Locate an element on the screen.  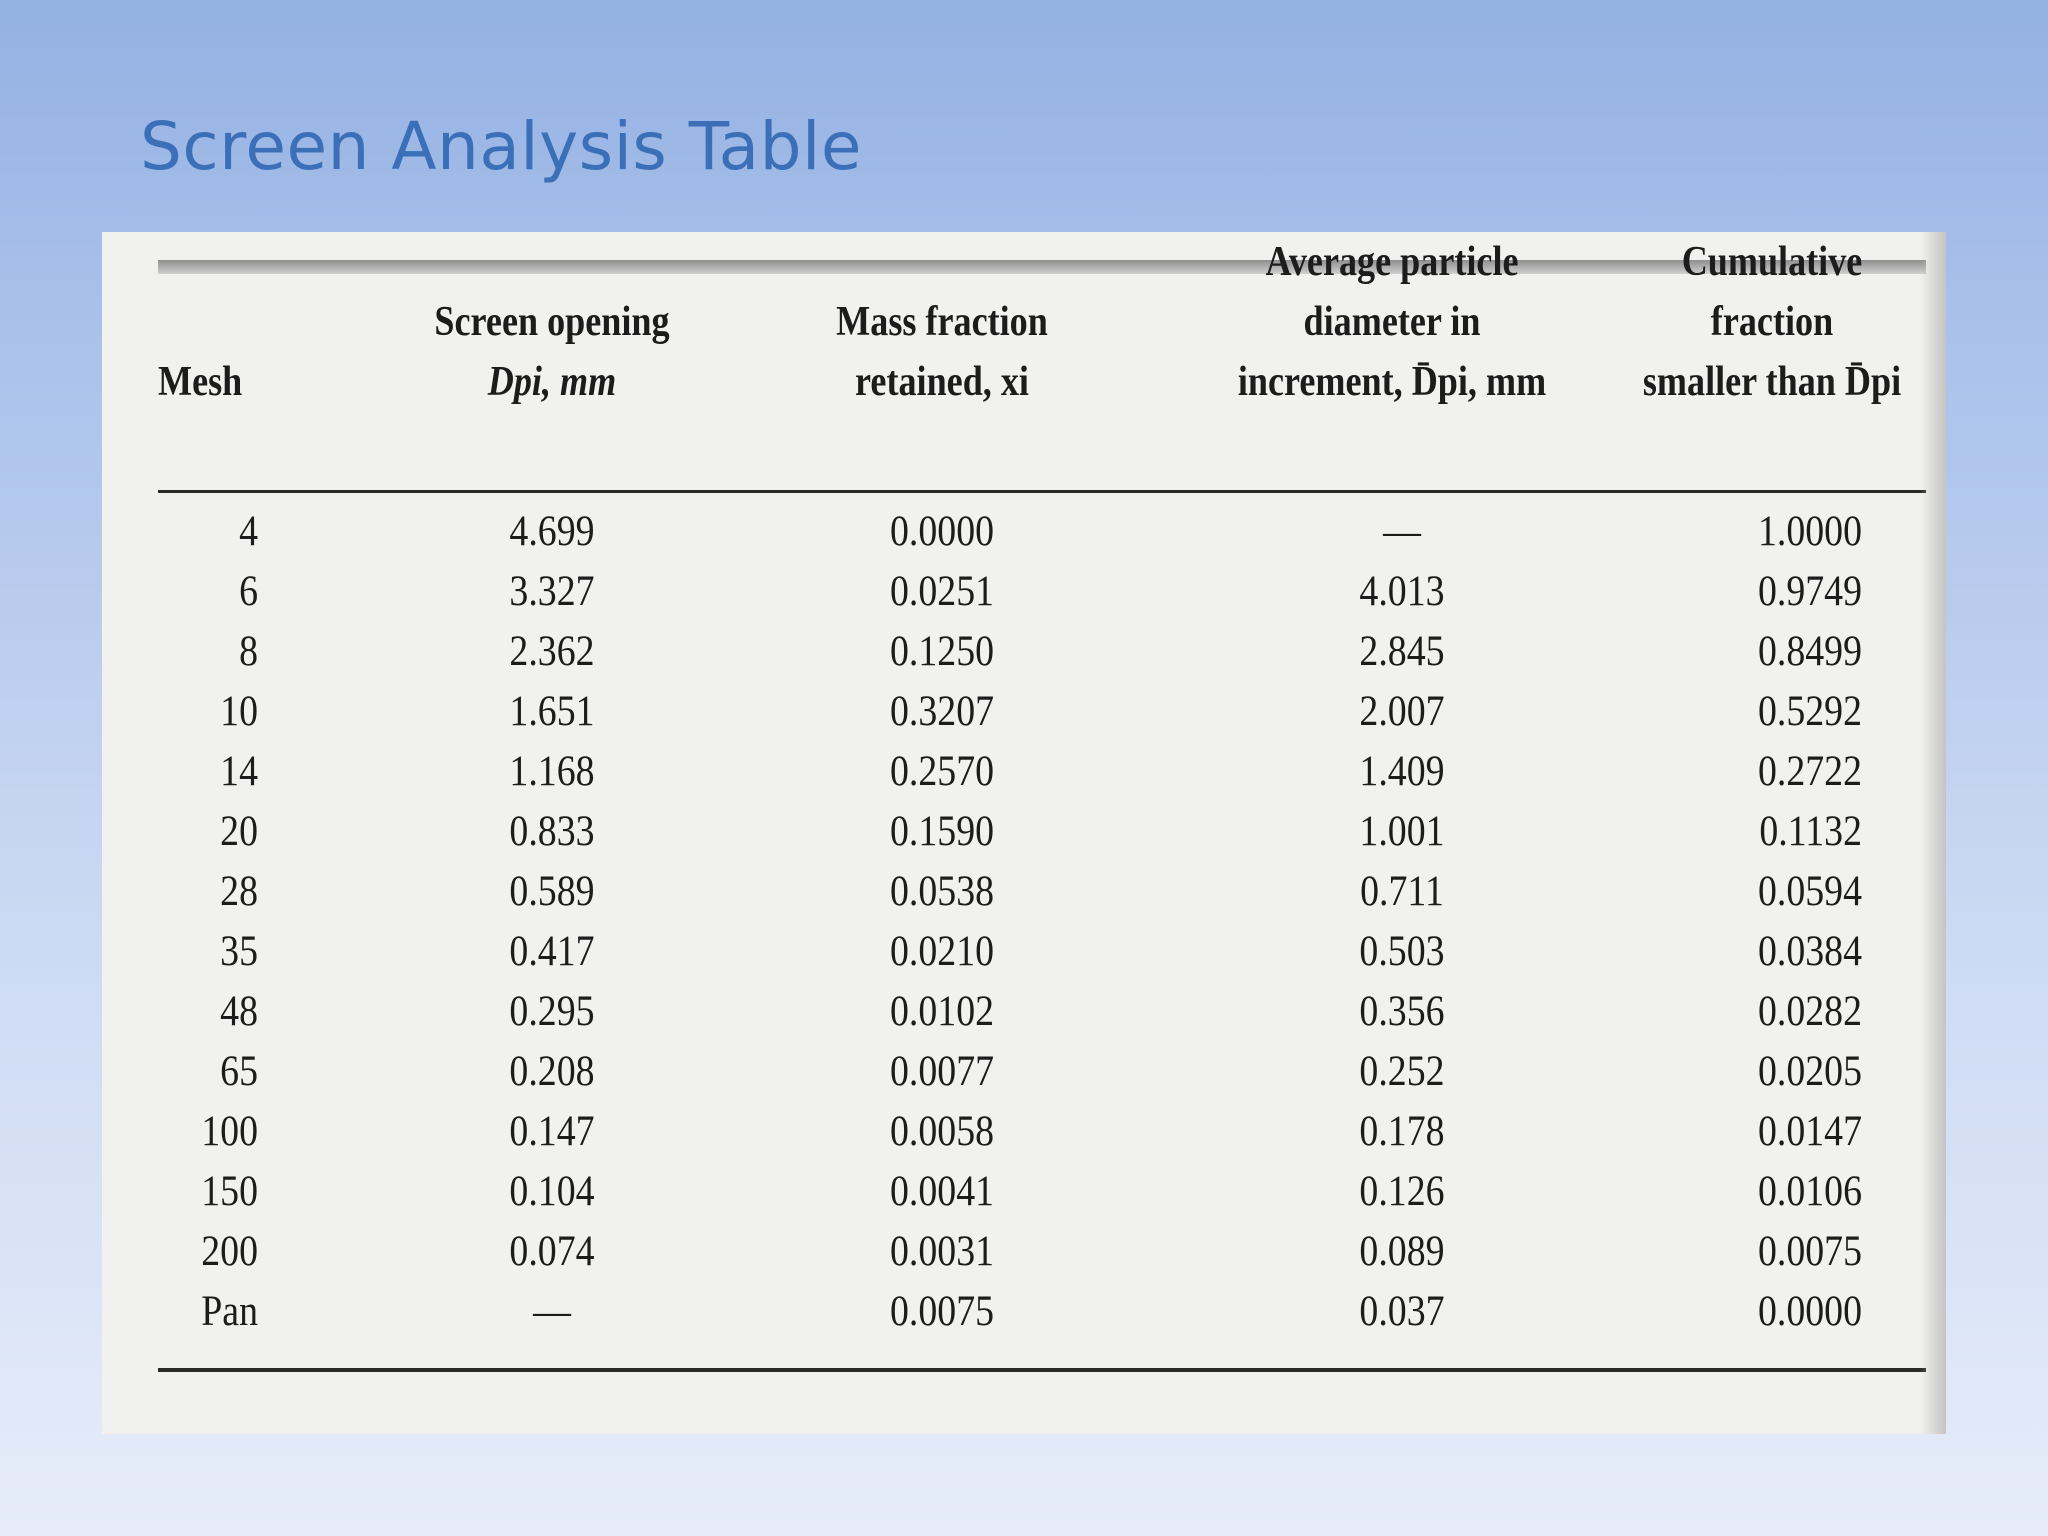
cell-mass-fraction: 0.0000 is located at coordinates (942, 531).